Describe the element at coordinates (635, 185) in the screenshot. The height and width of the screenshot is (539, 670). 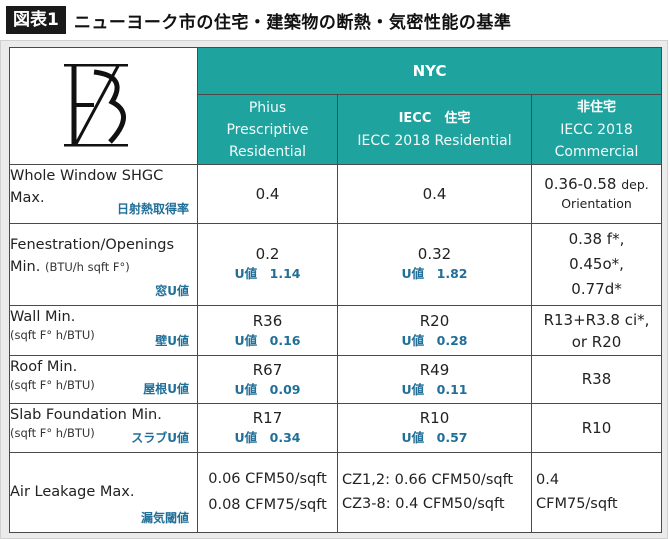
I see `shgc-com-note: dep.` at that location.